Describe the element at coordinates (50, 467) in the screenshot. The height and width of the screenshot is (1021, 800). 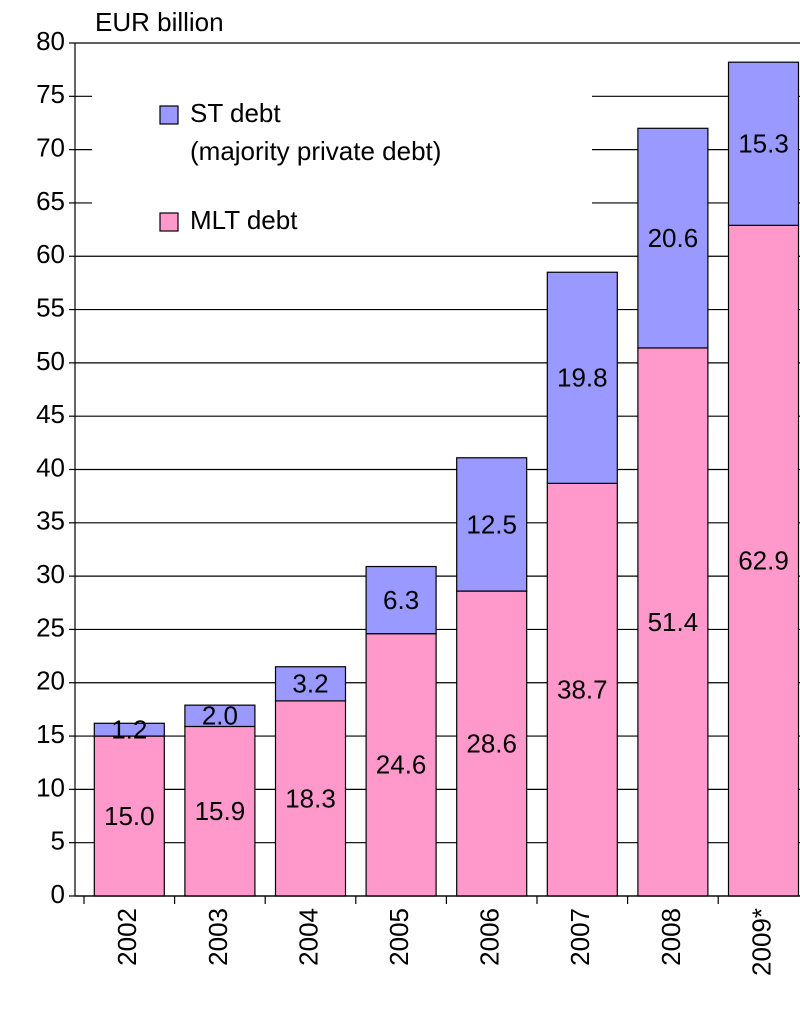
I see `y-tick-label: 40` at that location.